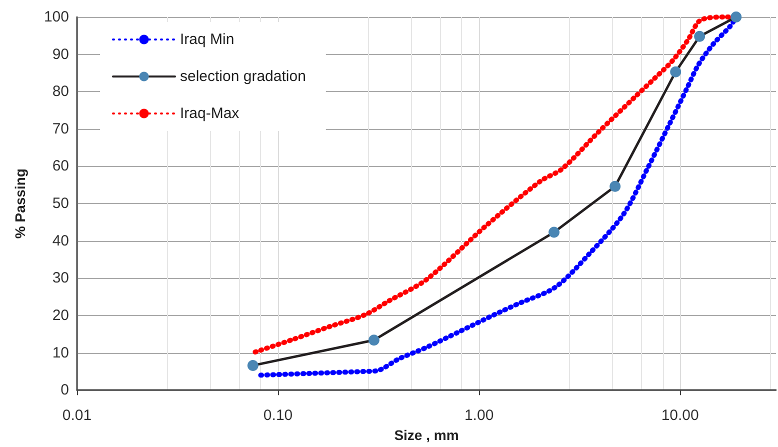  What do you see at coordinates (278, 415) in the screenshot?
I see `x-tick-label: 0.10` at bounding box center [278, 415].